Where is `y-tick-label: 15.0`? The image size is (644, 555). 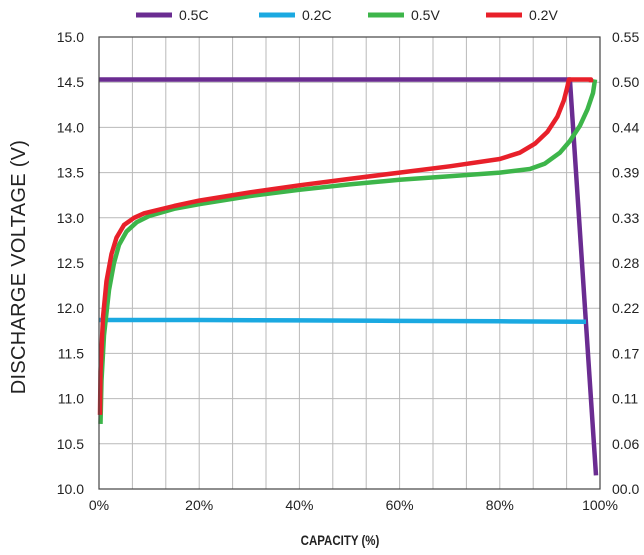
y-tick-label: 15.0 is located at coordinates (70, 37).